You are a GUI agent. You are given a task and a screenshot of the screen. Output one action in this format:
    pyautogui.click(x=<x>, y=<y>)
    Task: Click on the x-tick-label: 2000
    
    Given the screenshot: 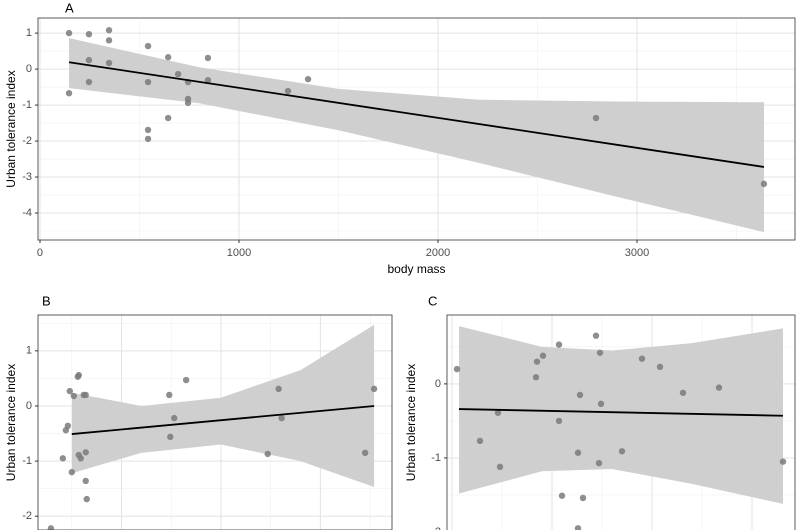 What is the action you would take?
    pyautogui.click(x=438, y=253)
    